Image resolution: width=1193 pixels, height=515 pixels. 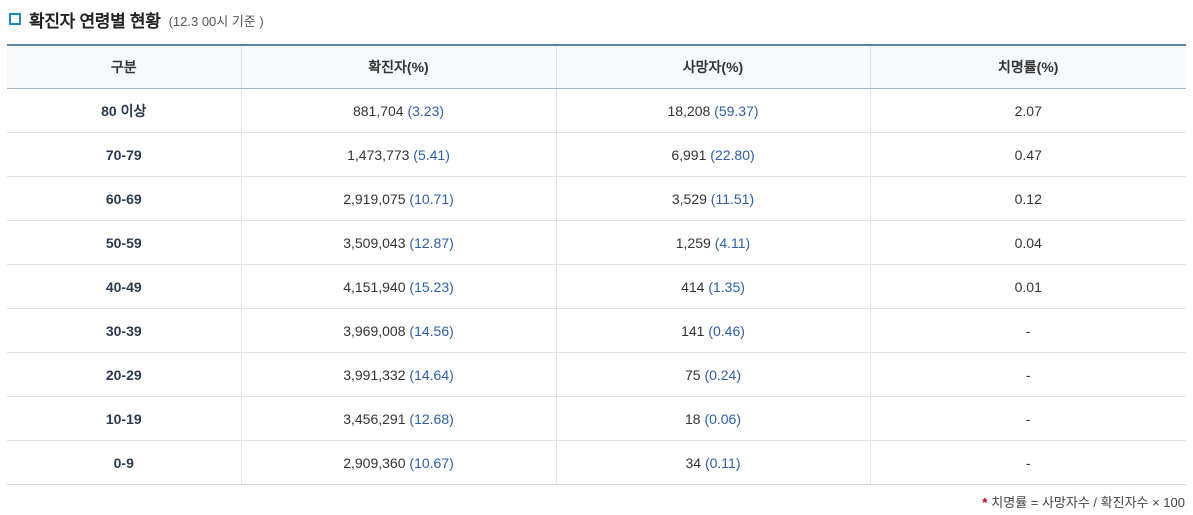 I want to click on deaths-percent: (1.35), so click(x=726, y=286).